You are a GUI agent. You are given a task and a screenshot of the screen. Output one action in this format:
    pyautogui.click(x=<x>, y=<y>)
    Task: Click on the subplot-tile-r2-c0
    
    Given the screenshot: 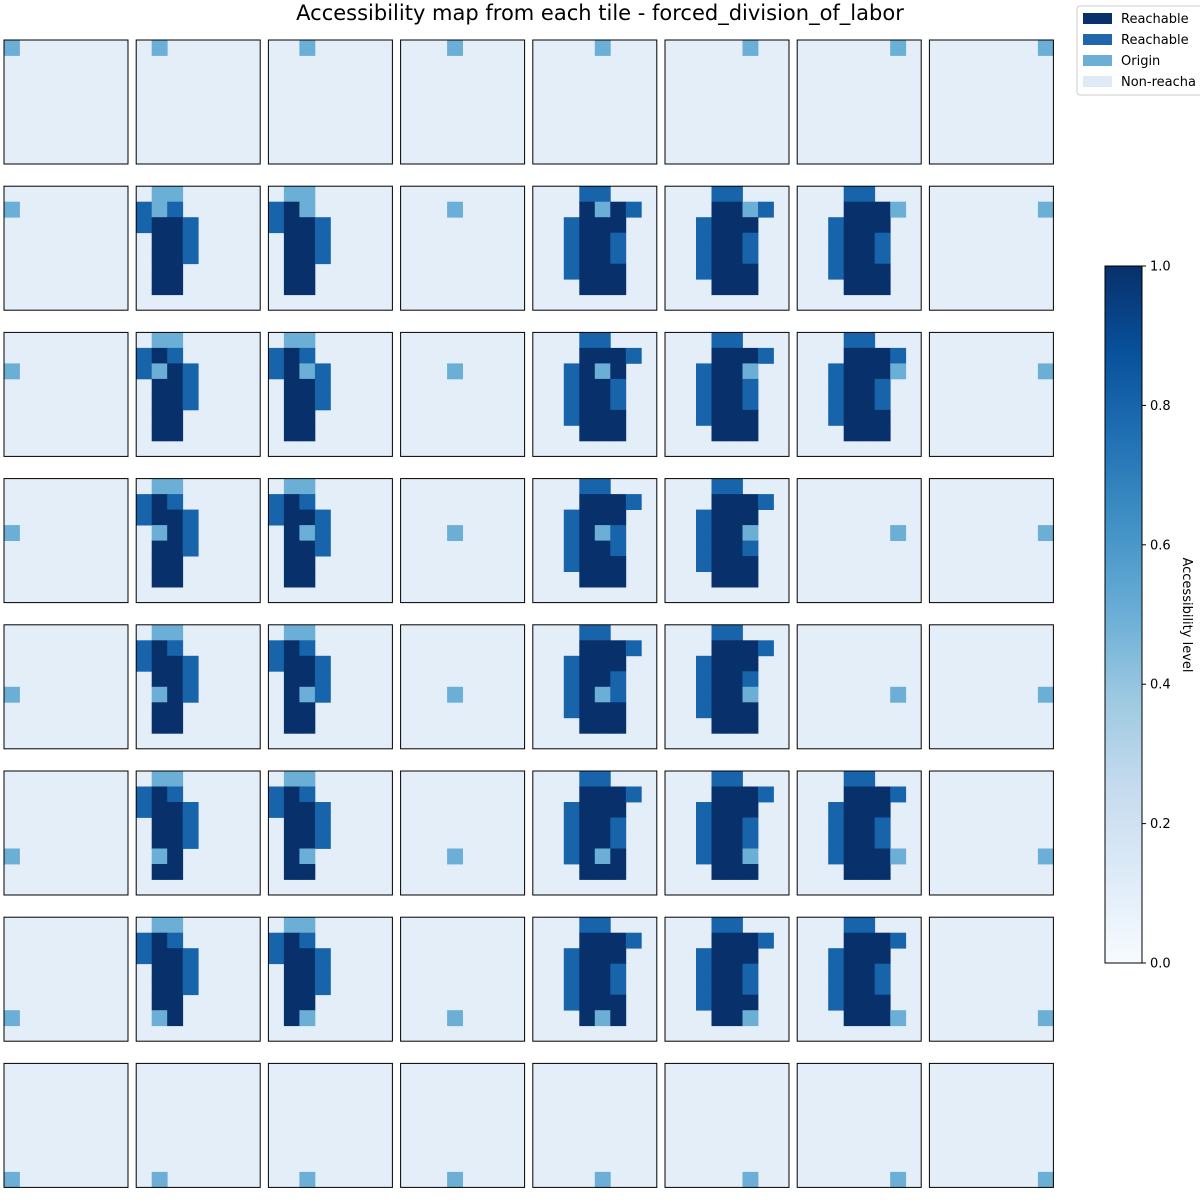 What is the action you would take?
    pyautogui.click(x=66, y=394)
    